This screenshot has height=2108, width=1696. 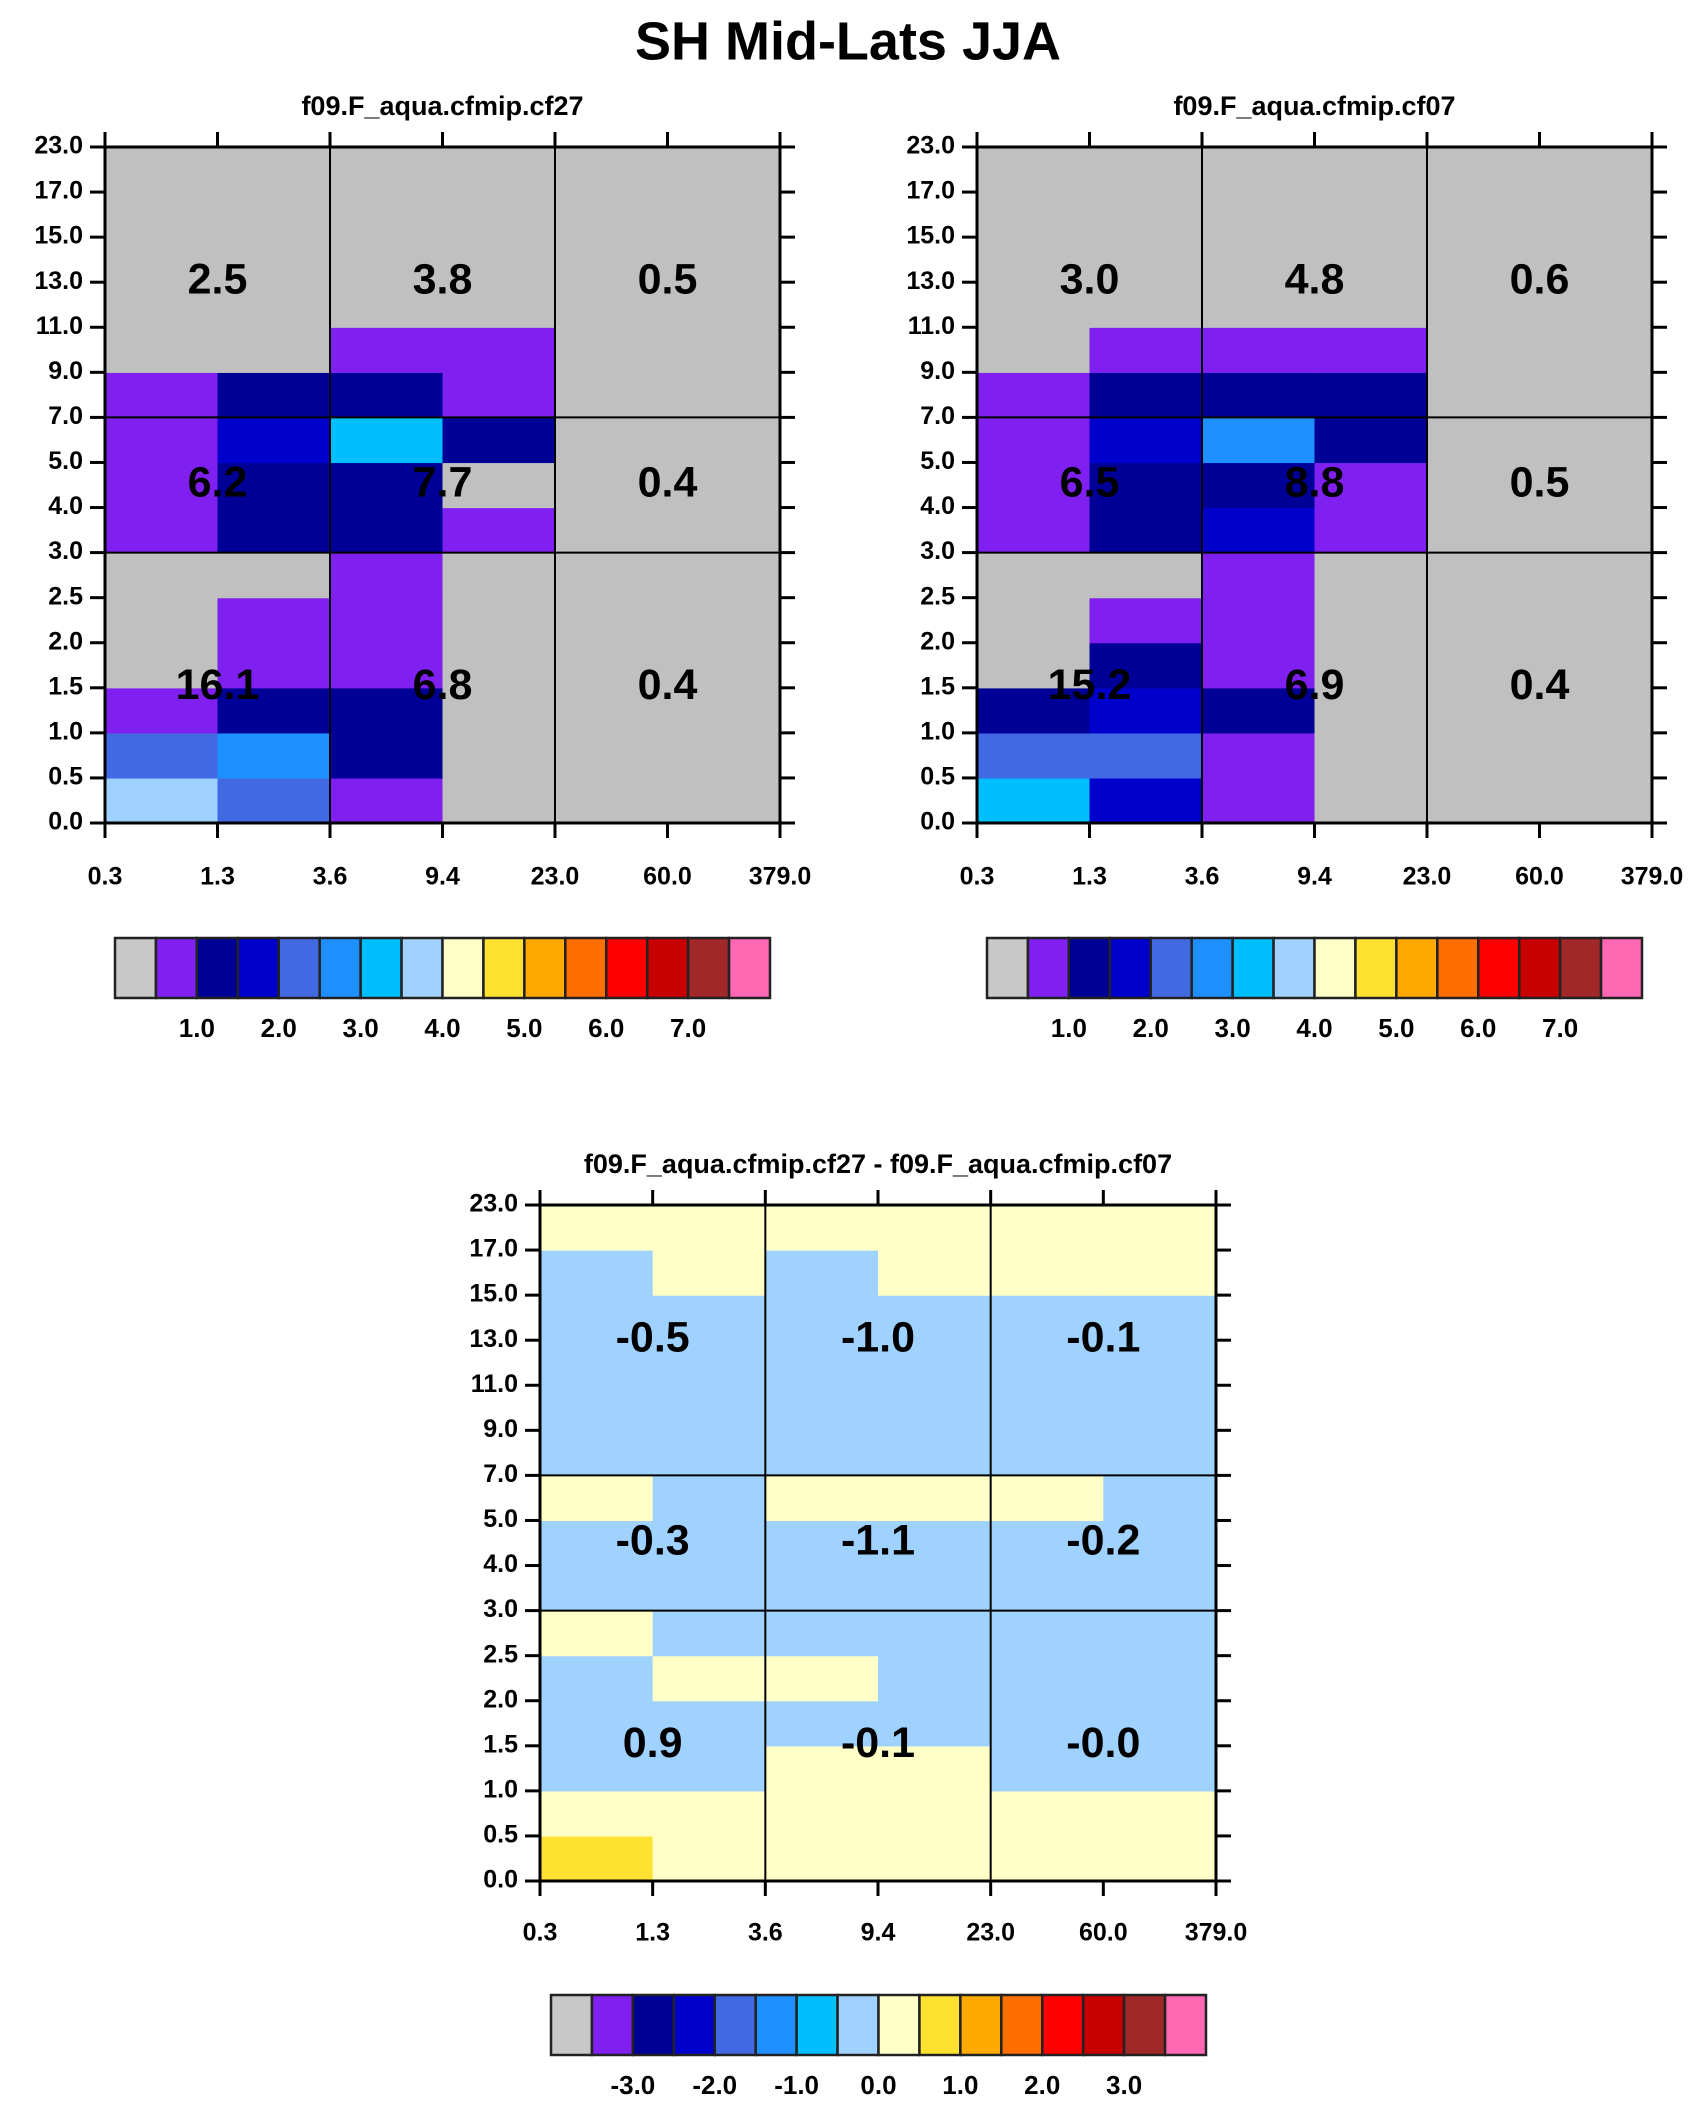 What do you see at coordinates (65, 416) in the screenshot?
I see `y-tick-label: 7.0` at bounding box center [65, 416].